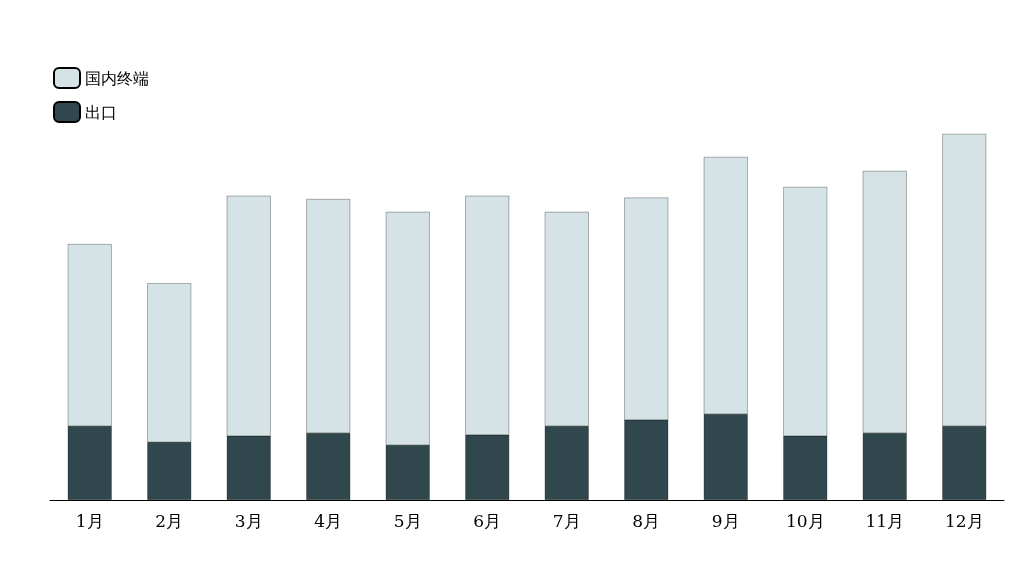 This screenshot has width=1036, height=582. Describe the element at coordinates (725, 520) in the screenshot. I see `x-tick-label: 9月` at that location.